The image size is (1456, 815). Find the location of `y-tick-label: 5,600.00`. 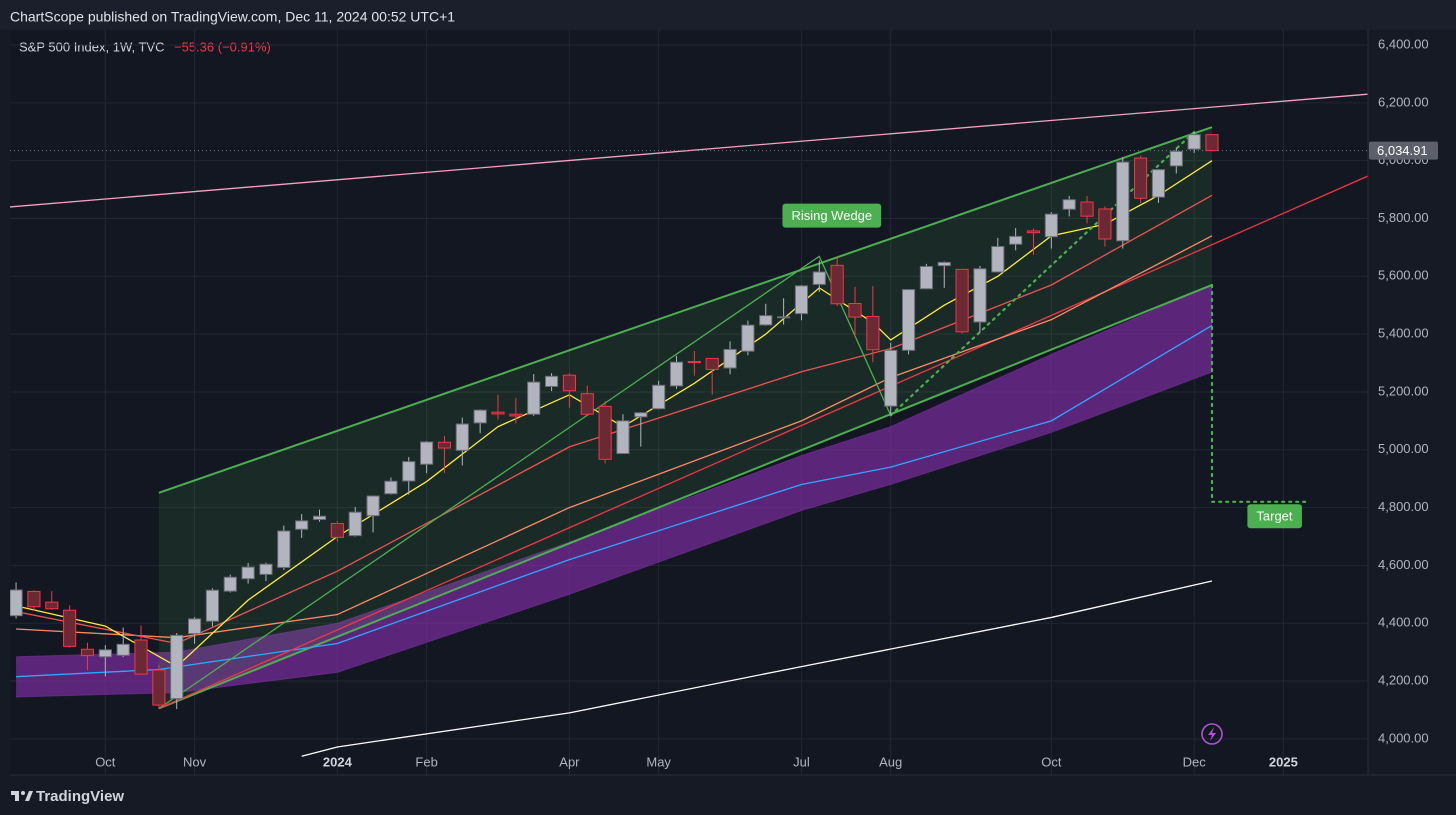

y-tick-label: 5,600.00 is located at coordinates (1403, 275).